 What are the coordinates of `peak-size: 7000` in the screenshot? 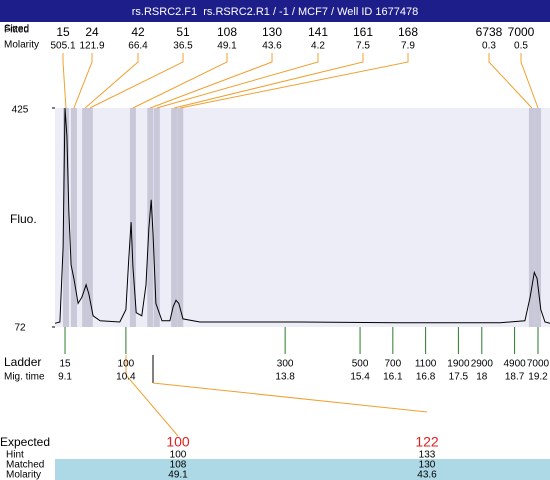 It's located at (521, 32).